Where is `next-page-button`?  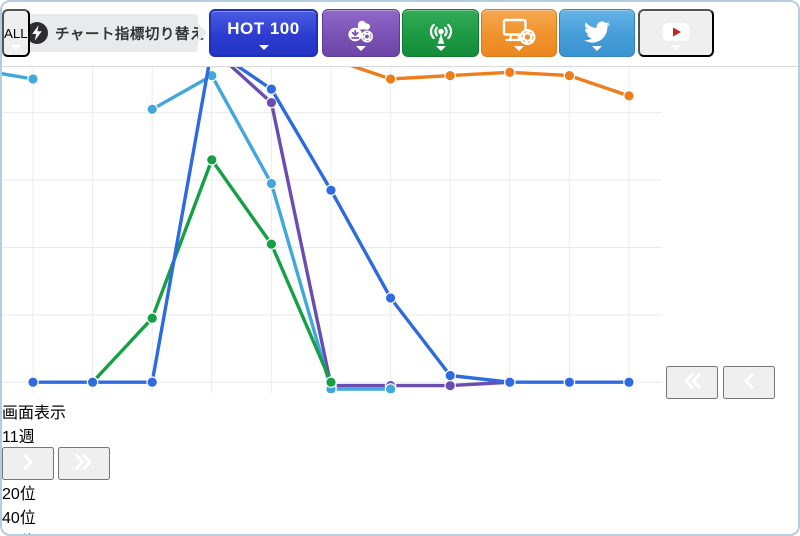 next-page-button is located at coordinates (28, 463).